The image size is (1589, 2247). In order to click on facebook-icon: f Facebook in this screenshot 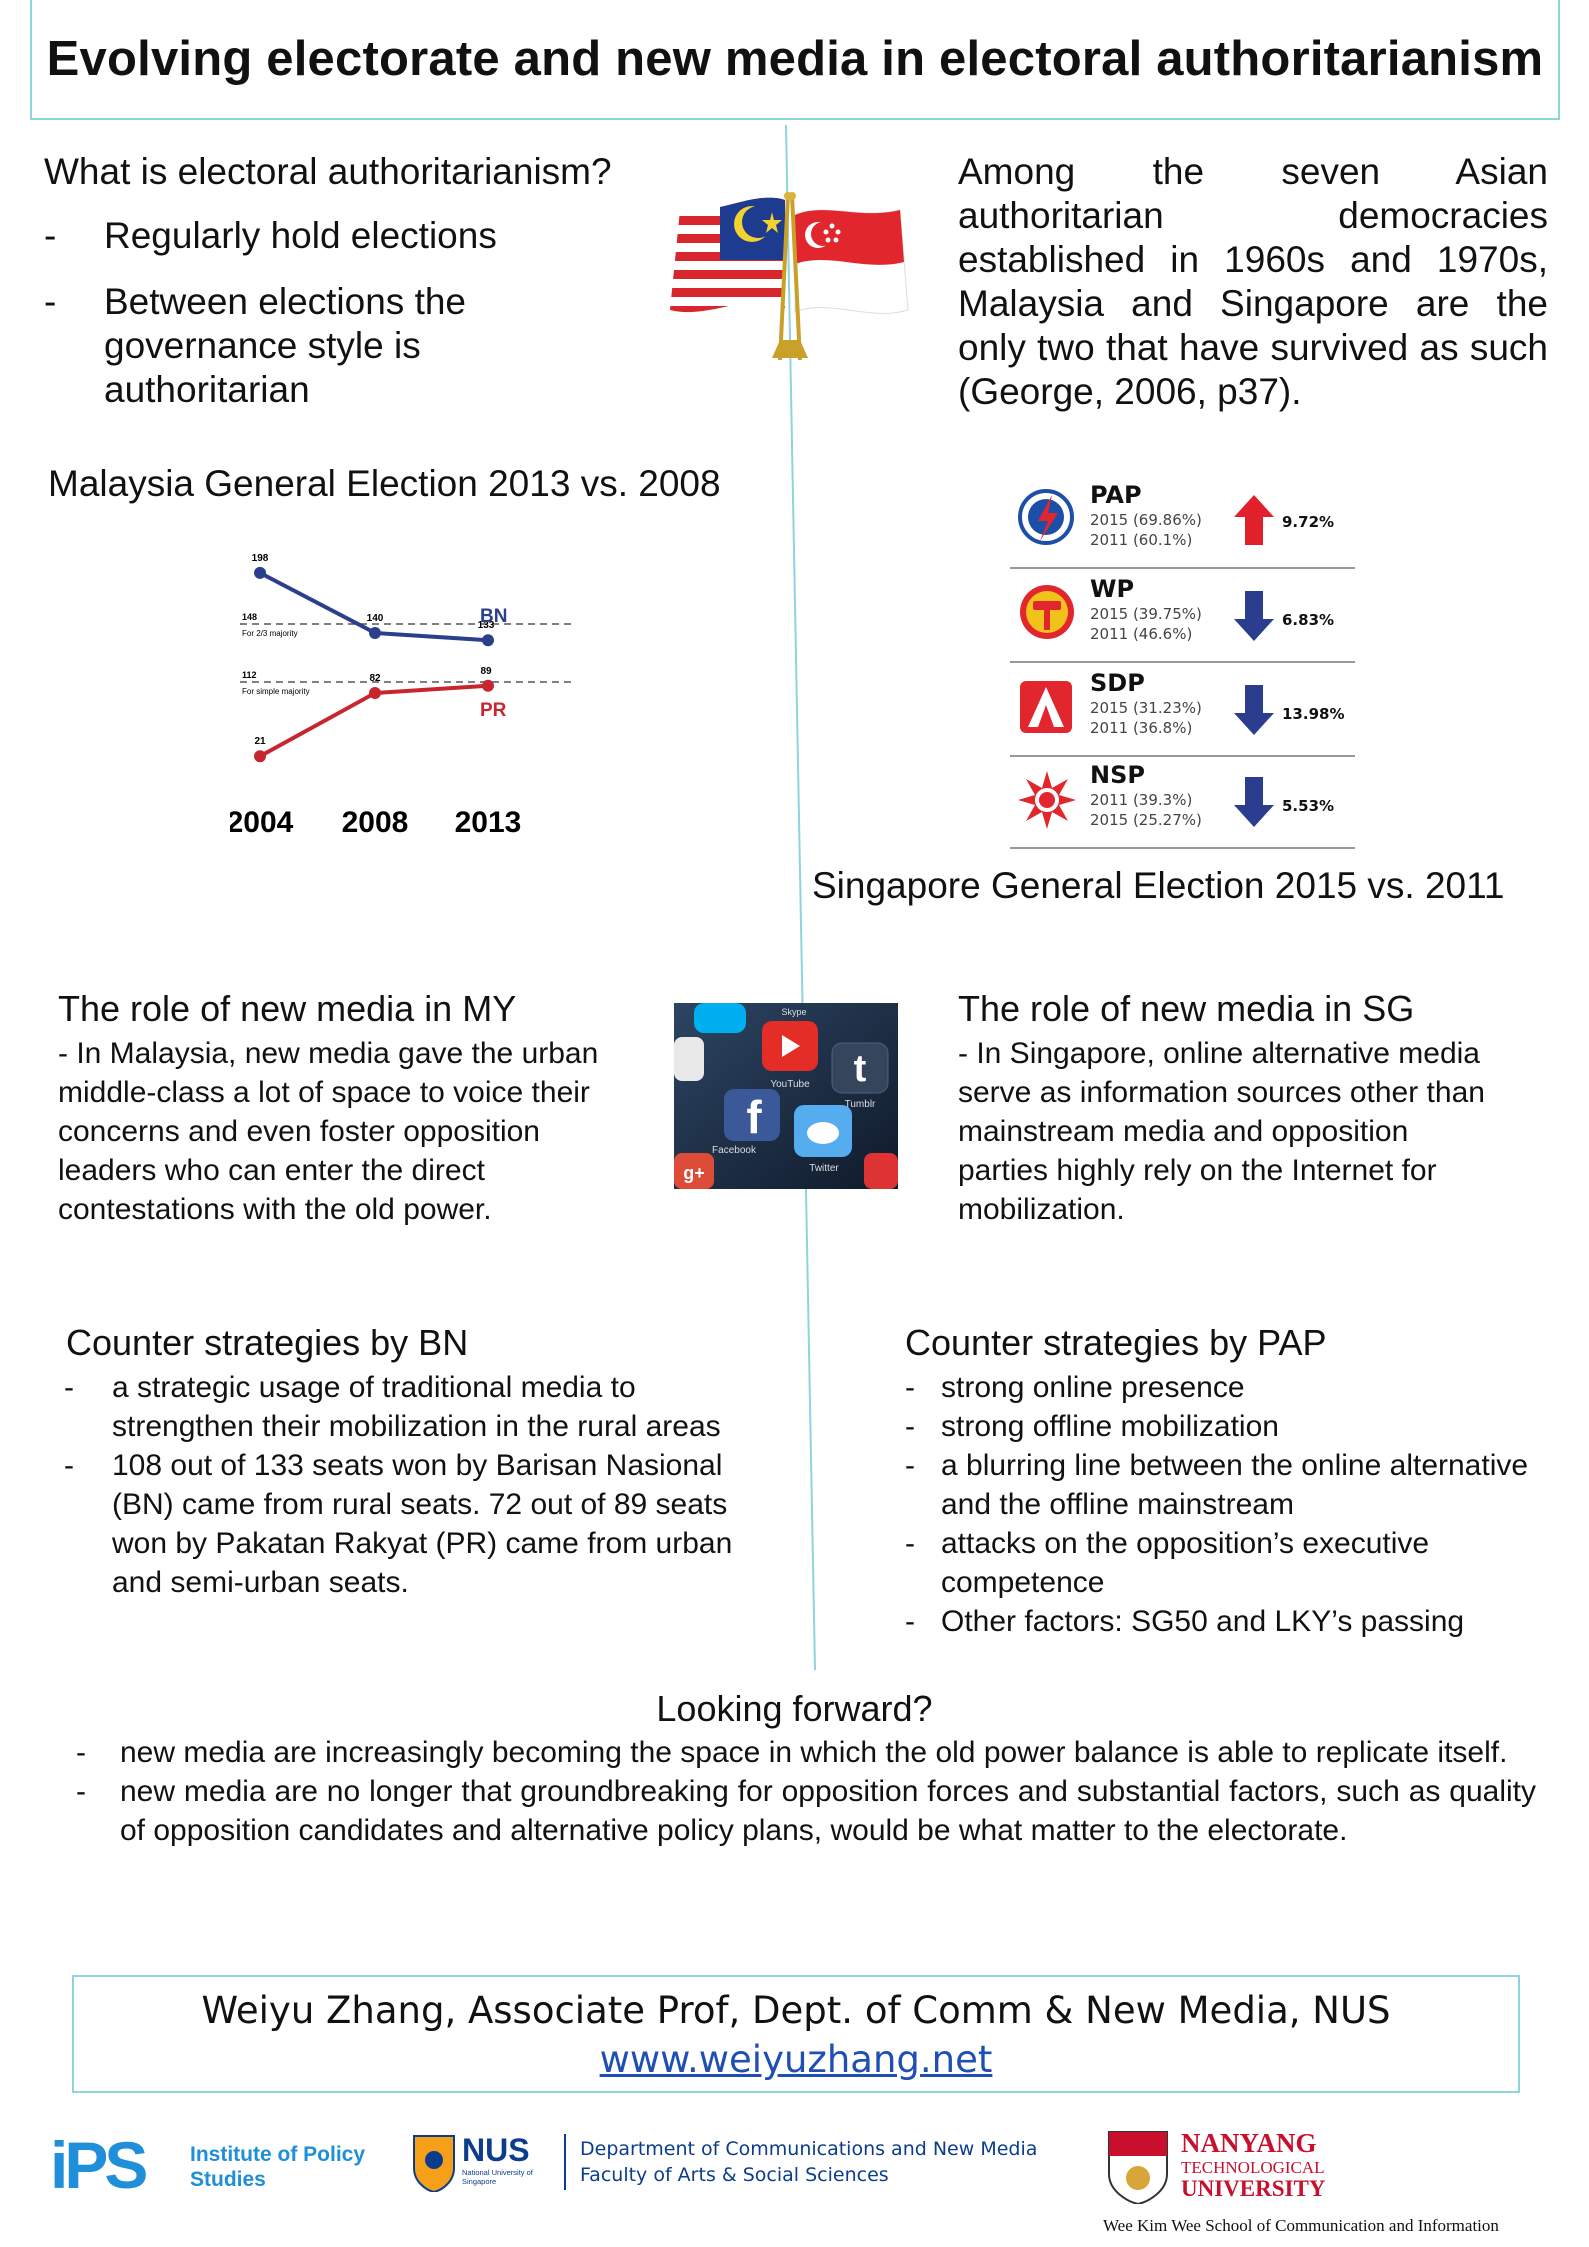, I will do `click(746, 1122)`.